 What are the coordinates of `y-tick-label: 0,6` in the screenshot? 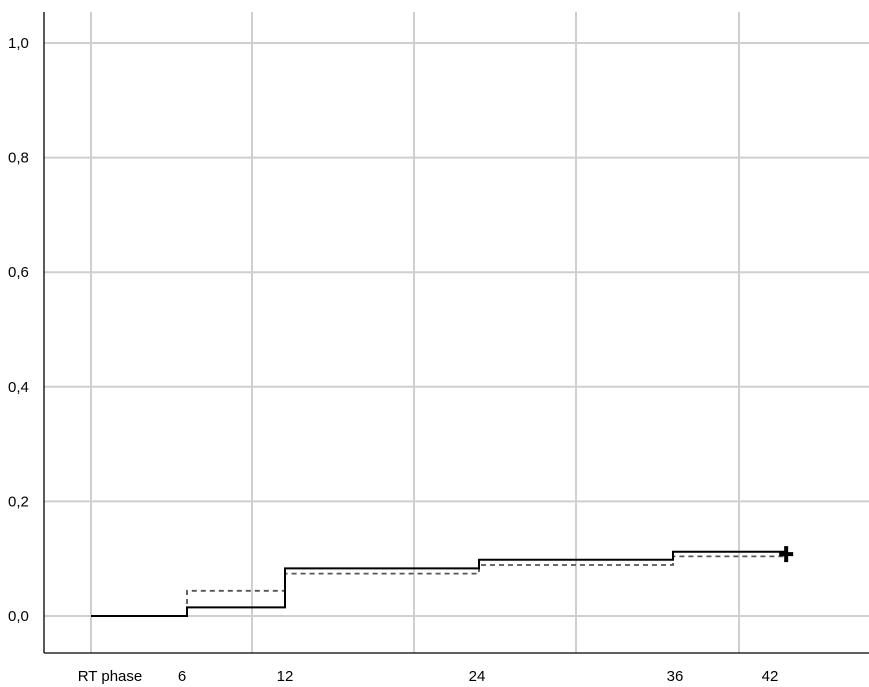 It's located at (18, 272).